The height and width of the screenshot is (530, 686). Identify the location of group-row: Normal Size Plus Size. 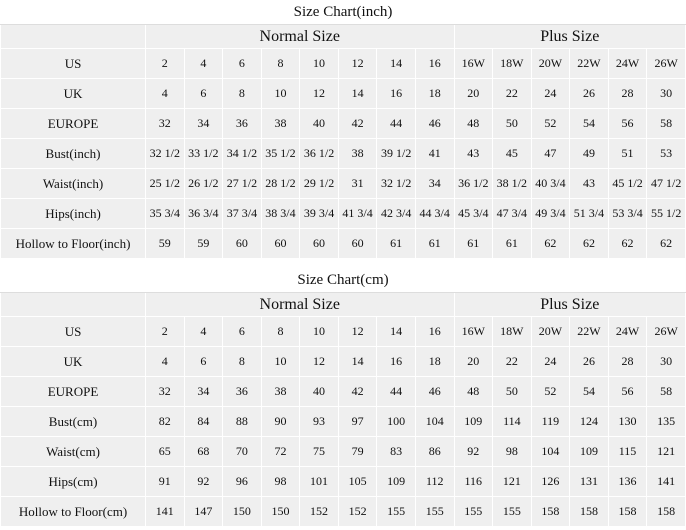
(343, 304).